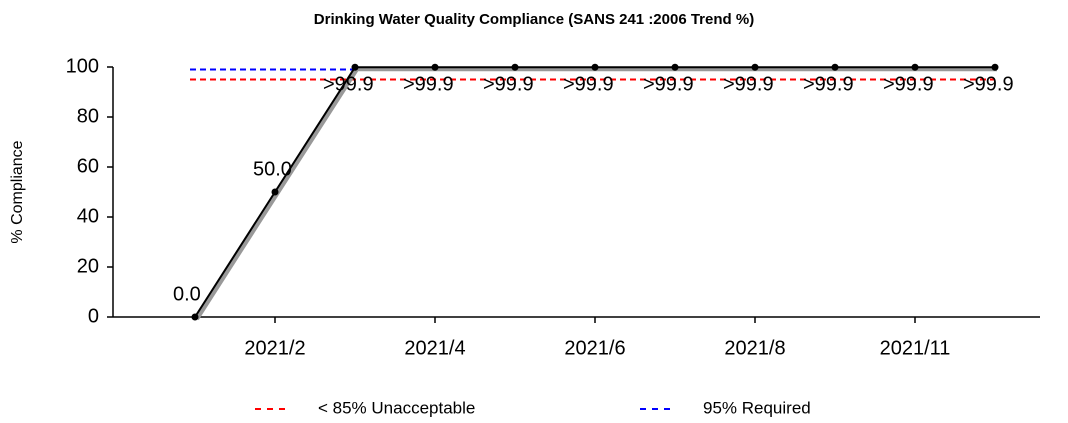 The height and width of the screenshot is (423, 1068). Describe the element at coordinates (915, 348) in the screenshot. I see `x-tick-label: 2021/11` at that location.